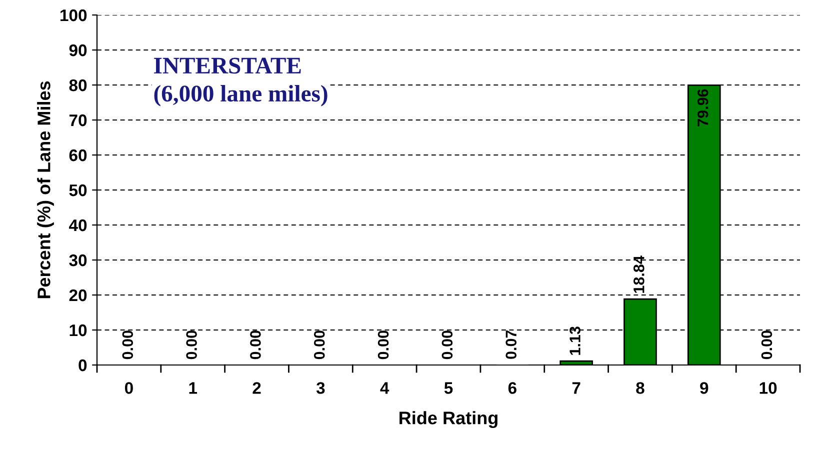  Describe the element at coordinates (256, 388) in the screenshot. I see `x-tick-label: 2` at that location.